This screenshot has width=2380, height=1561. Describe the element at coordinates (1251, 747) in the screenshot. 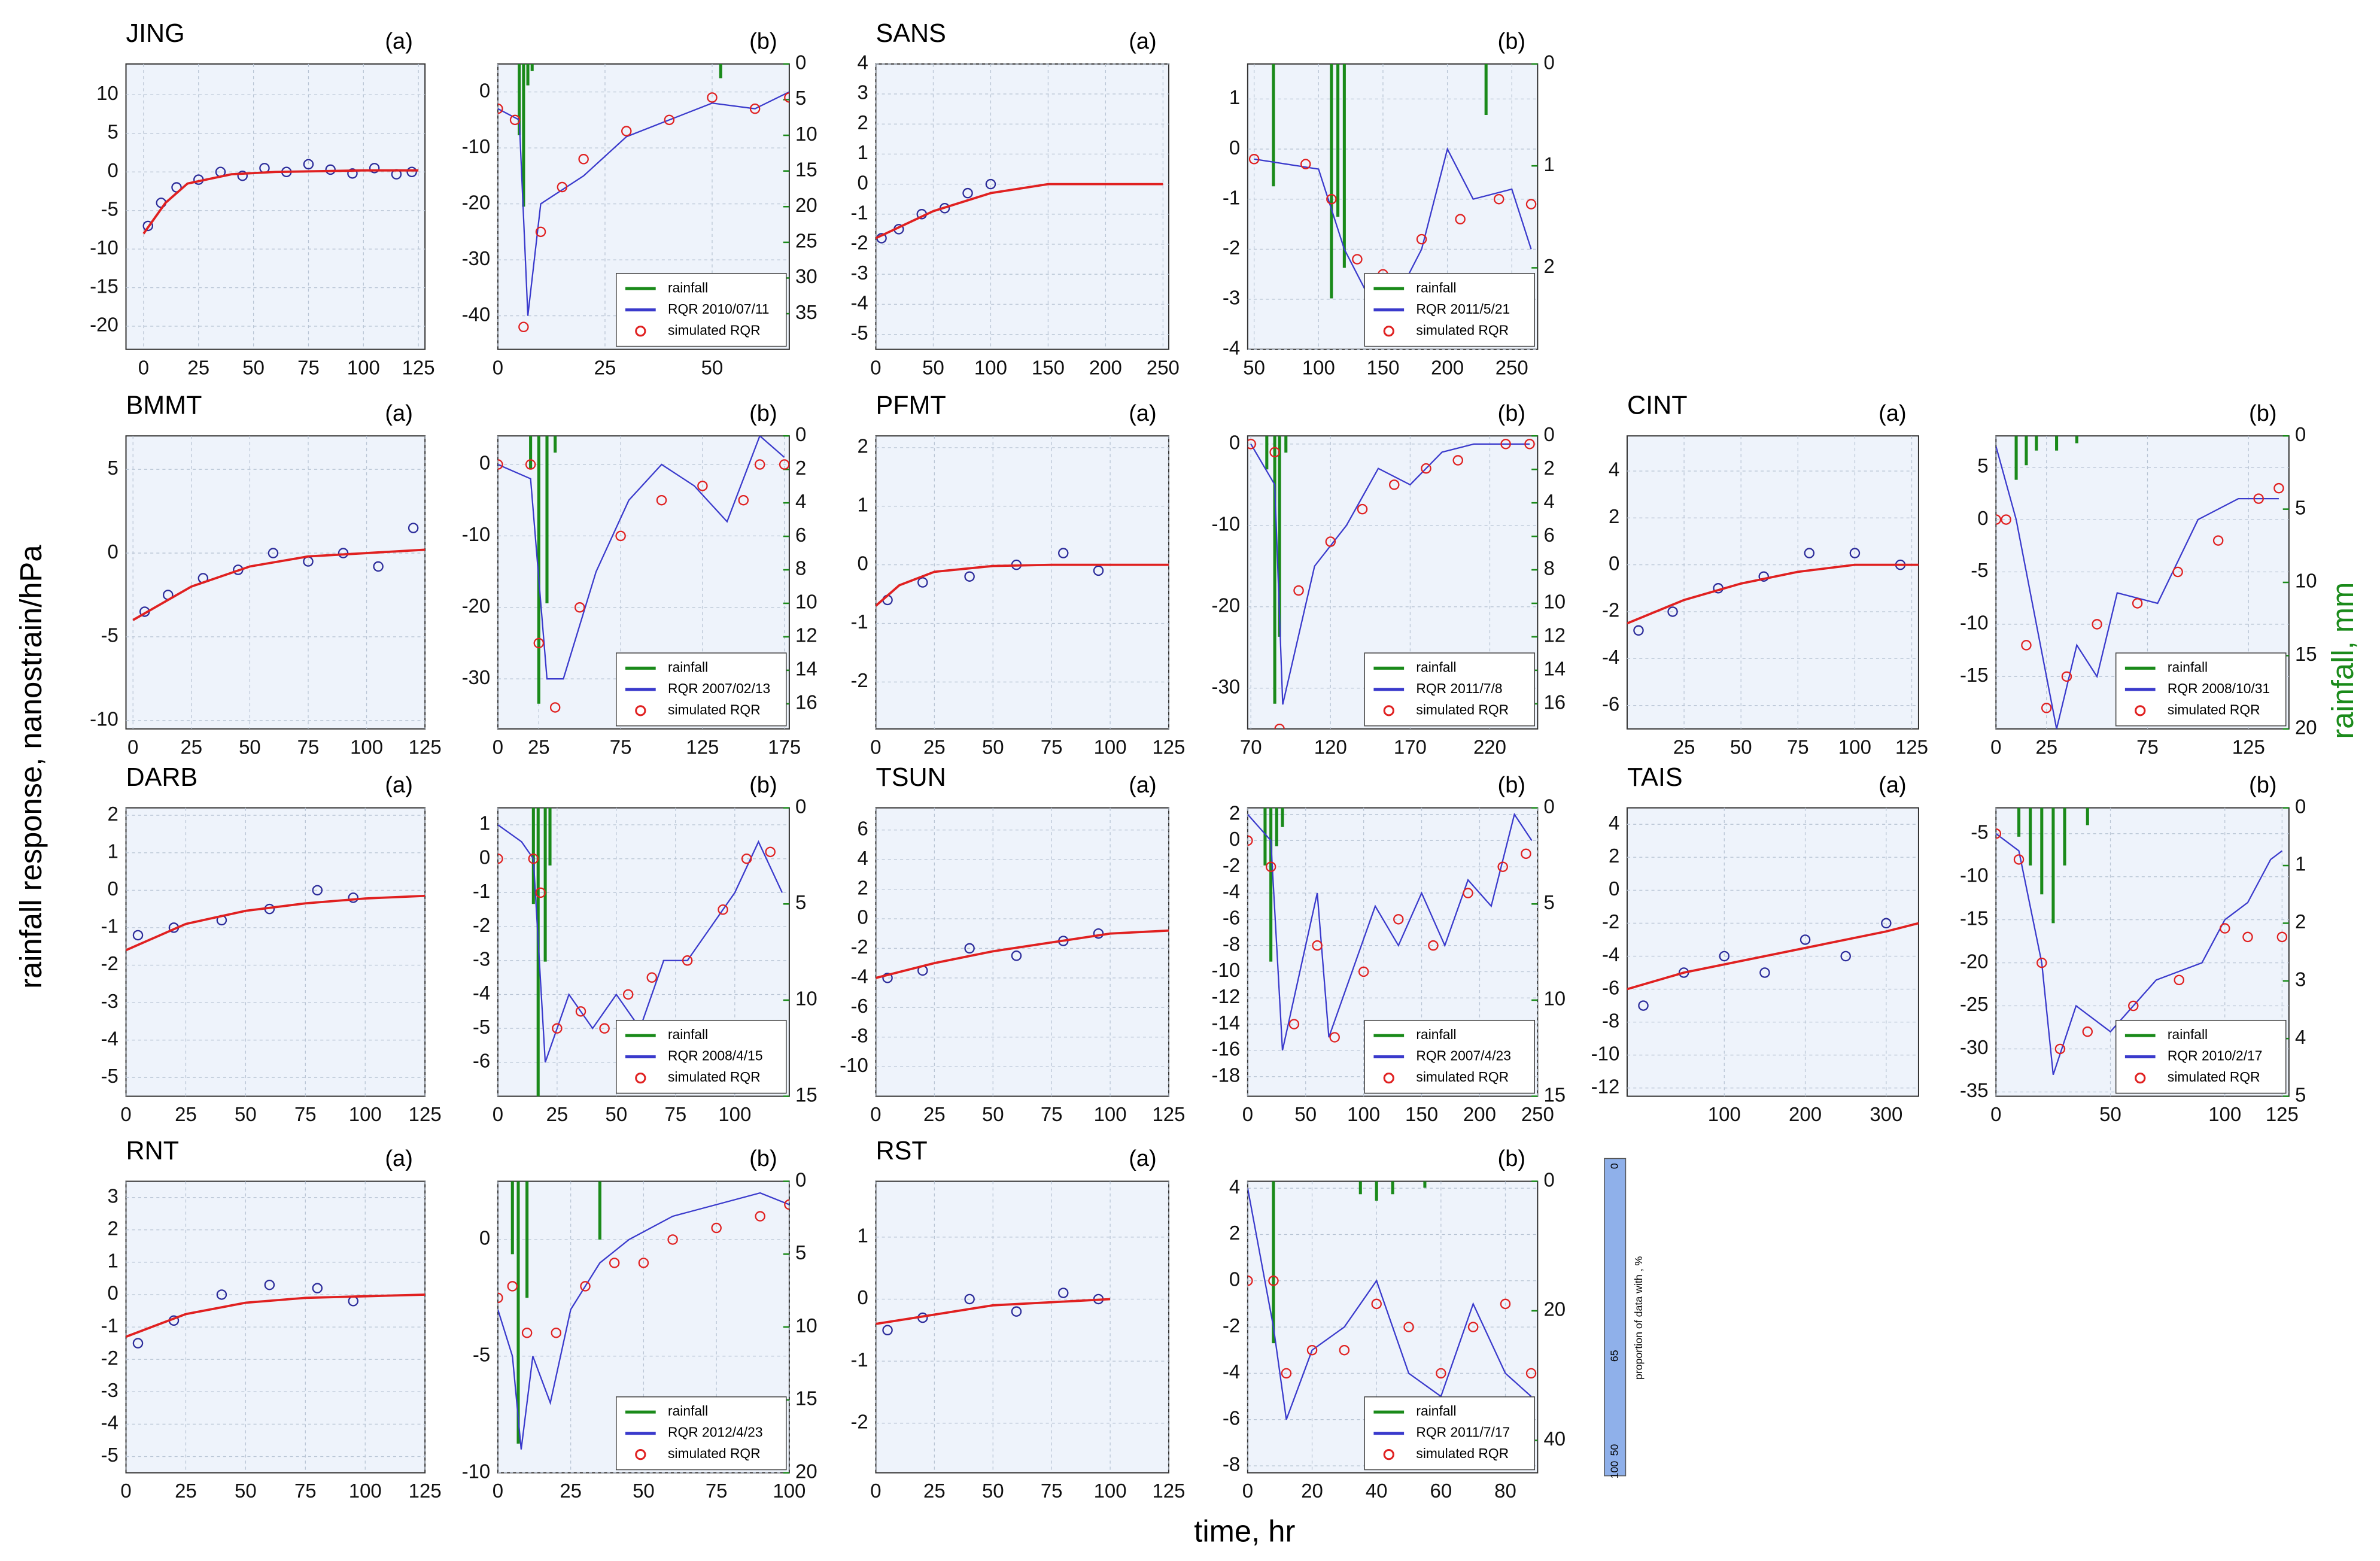

I see `x-tick-label: 70` at that location.